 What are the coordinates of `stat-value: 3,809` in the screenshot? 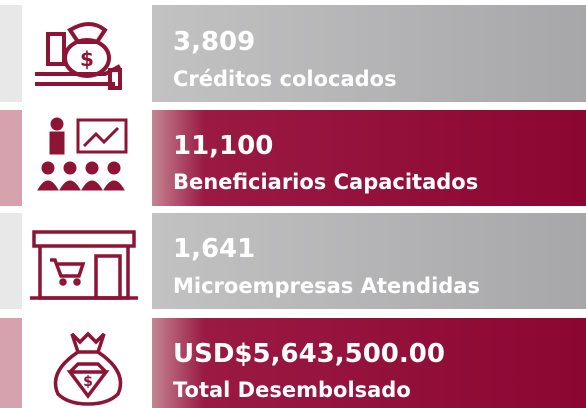 It's located at (214, 42).